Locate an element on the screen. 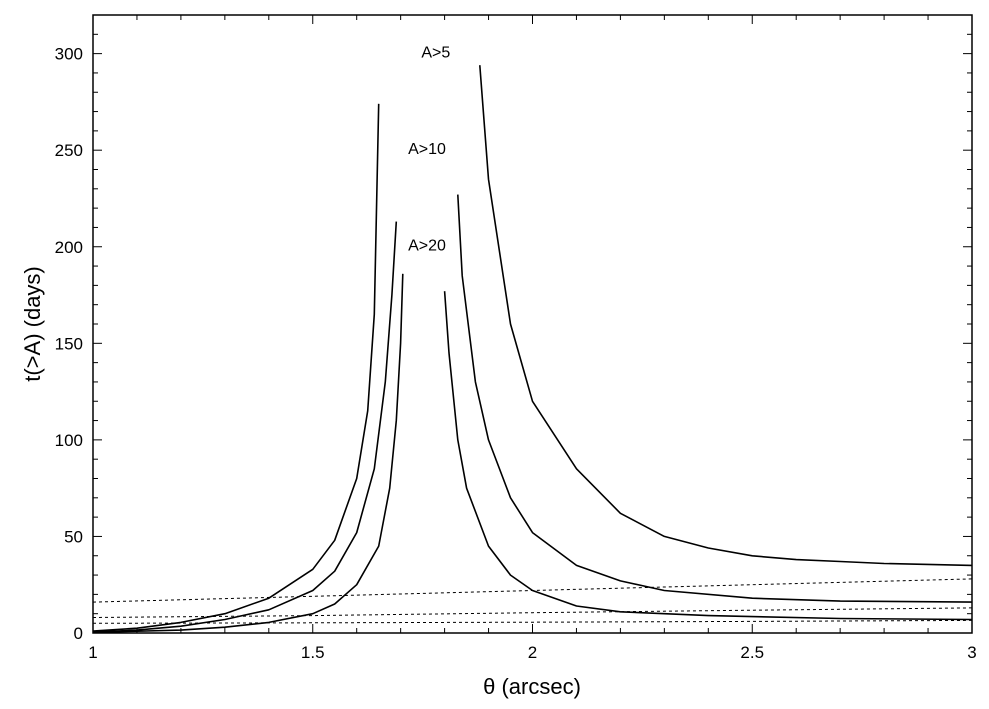 The height and width of the screenshot is (709, 989). y-tick-label: 150 is located at coordinates (69, 343).